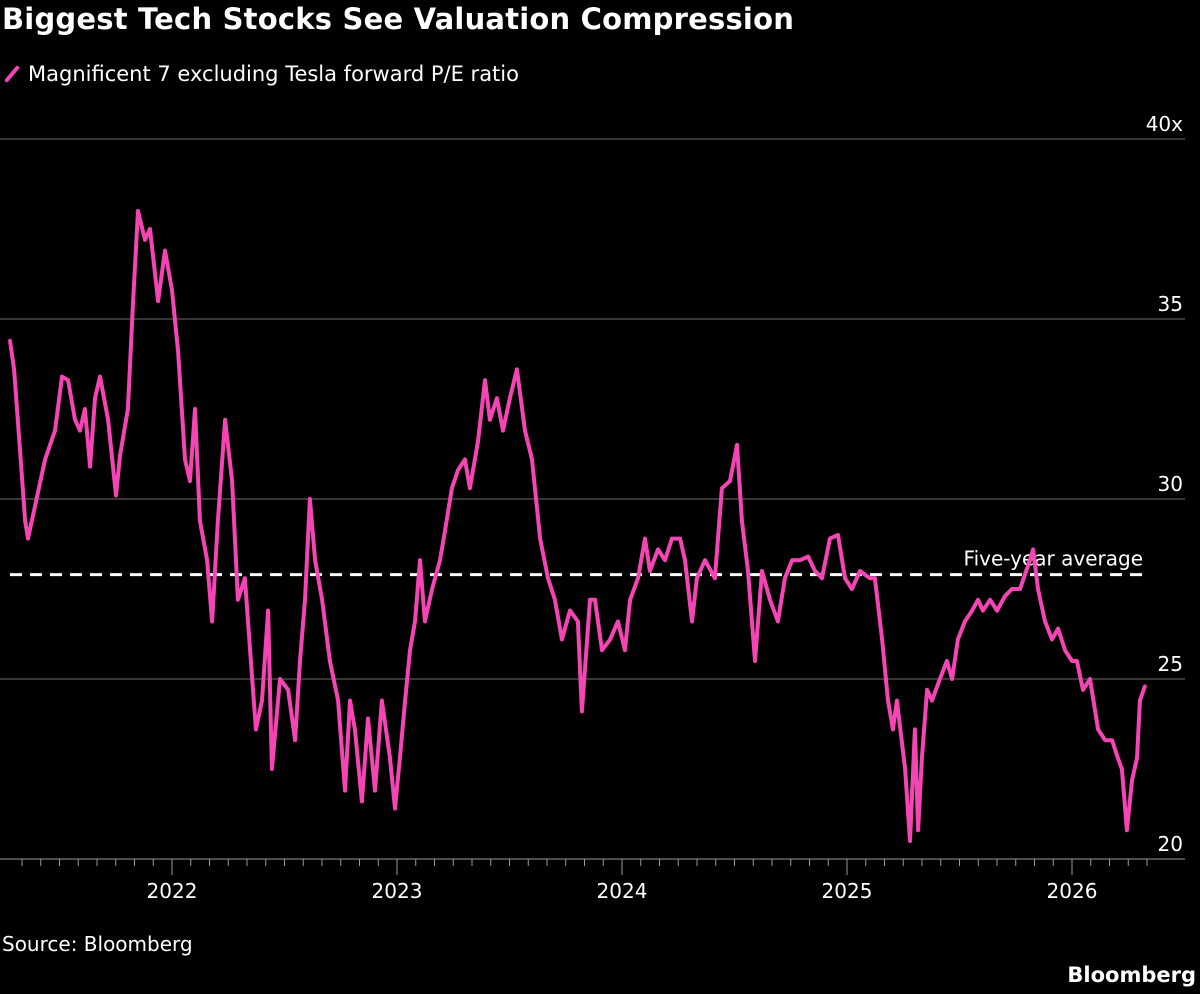  I want to click on bloomberg-logo: Bloomberg, so click(1131, 975).